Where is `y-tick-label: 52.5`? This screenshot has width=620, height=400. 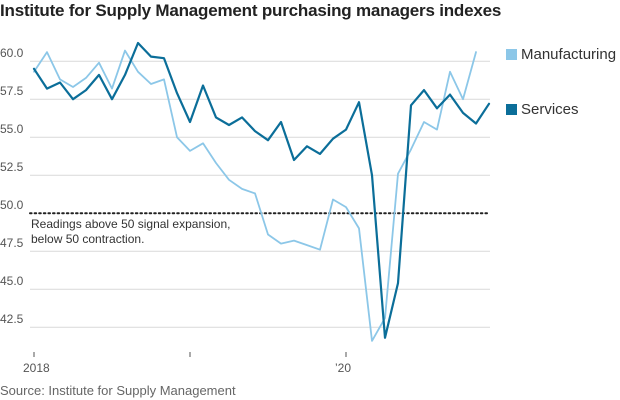 y-tick-label: 52.5 is located at coordinates (12, 167).